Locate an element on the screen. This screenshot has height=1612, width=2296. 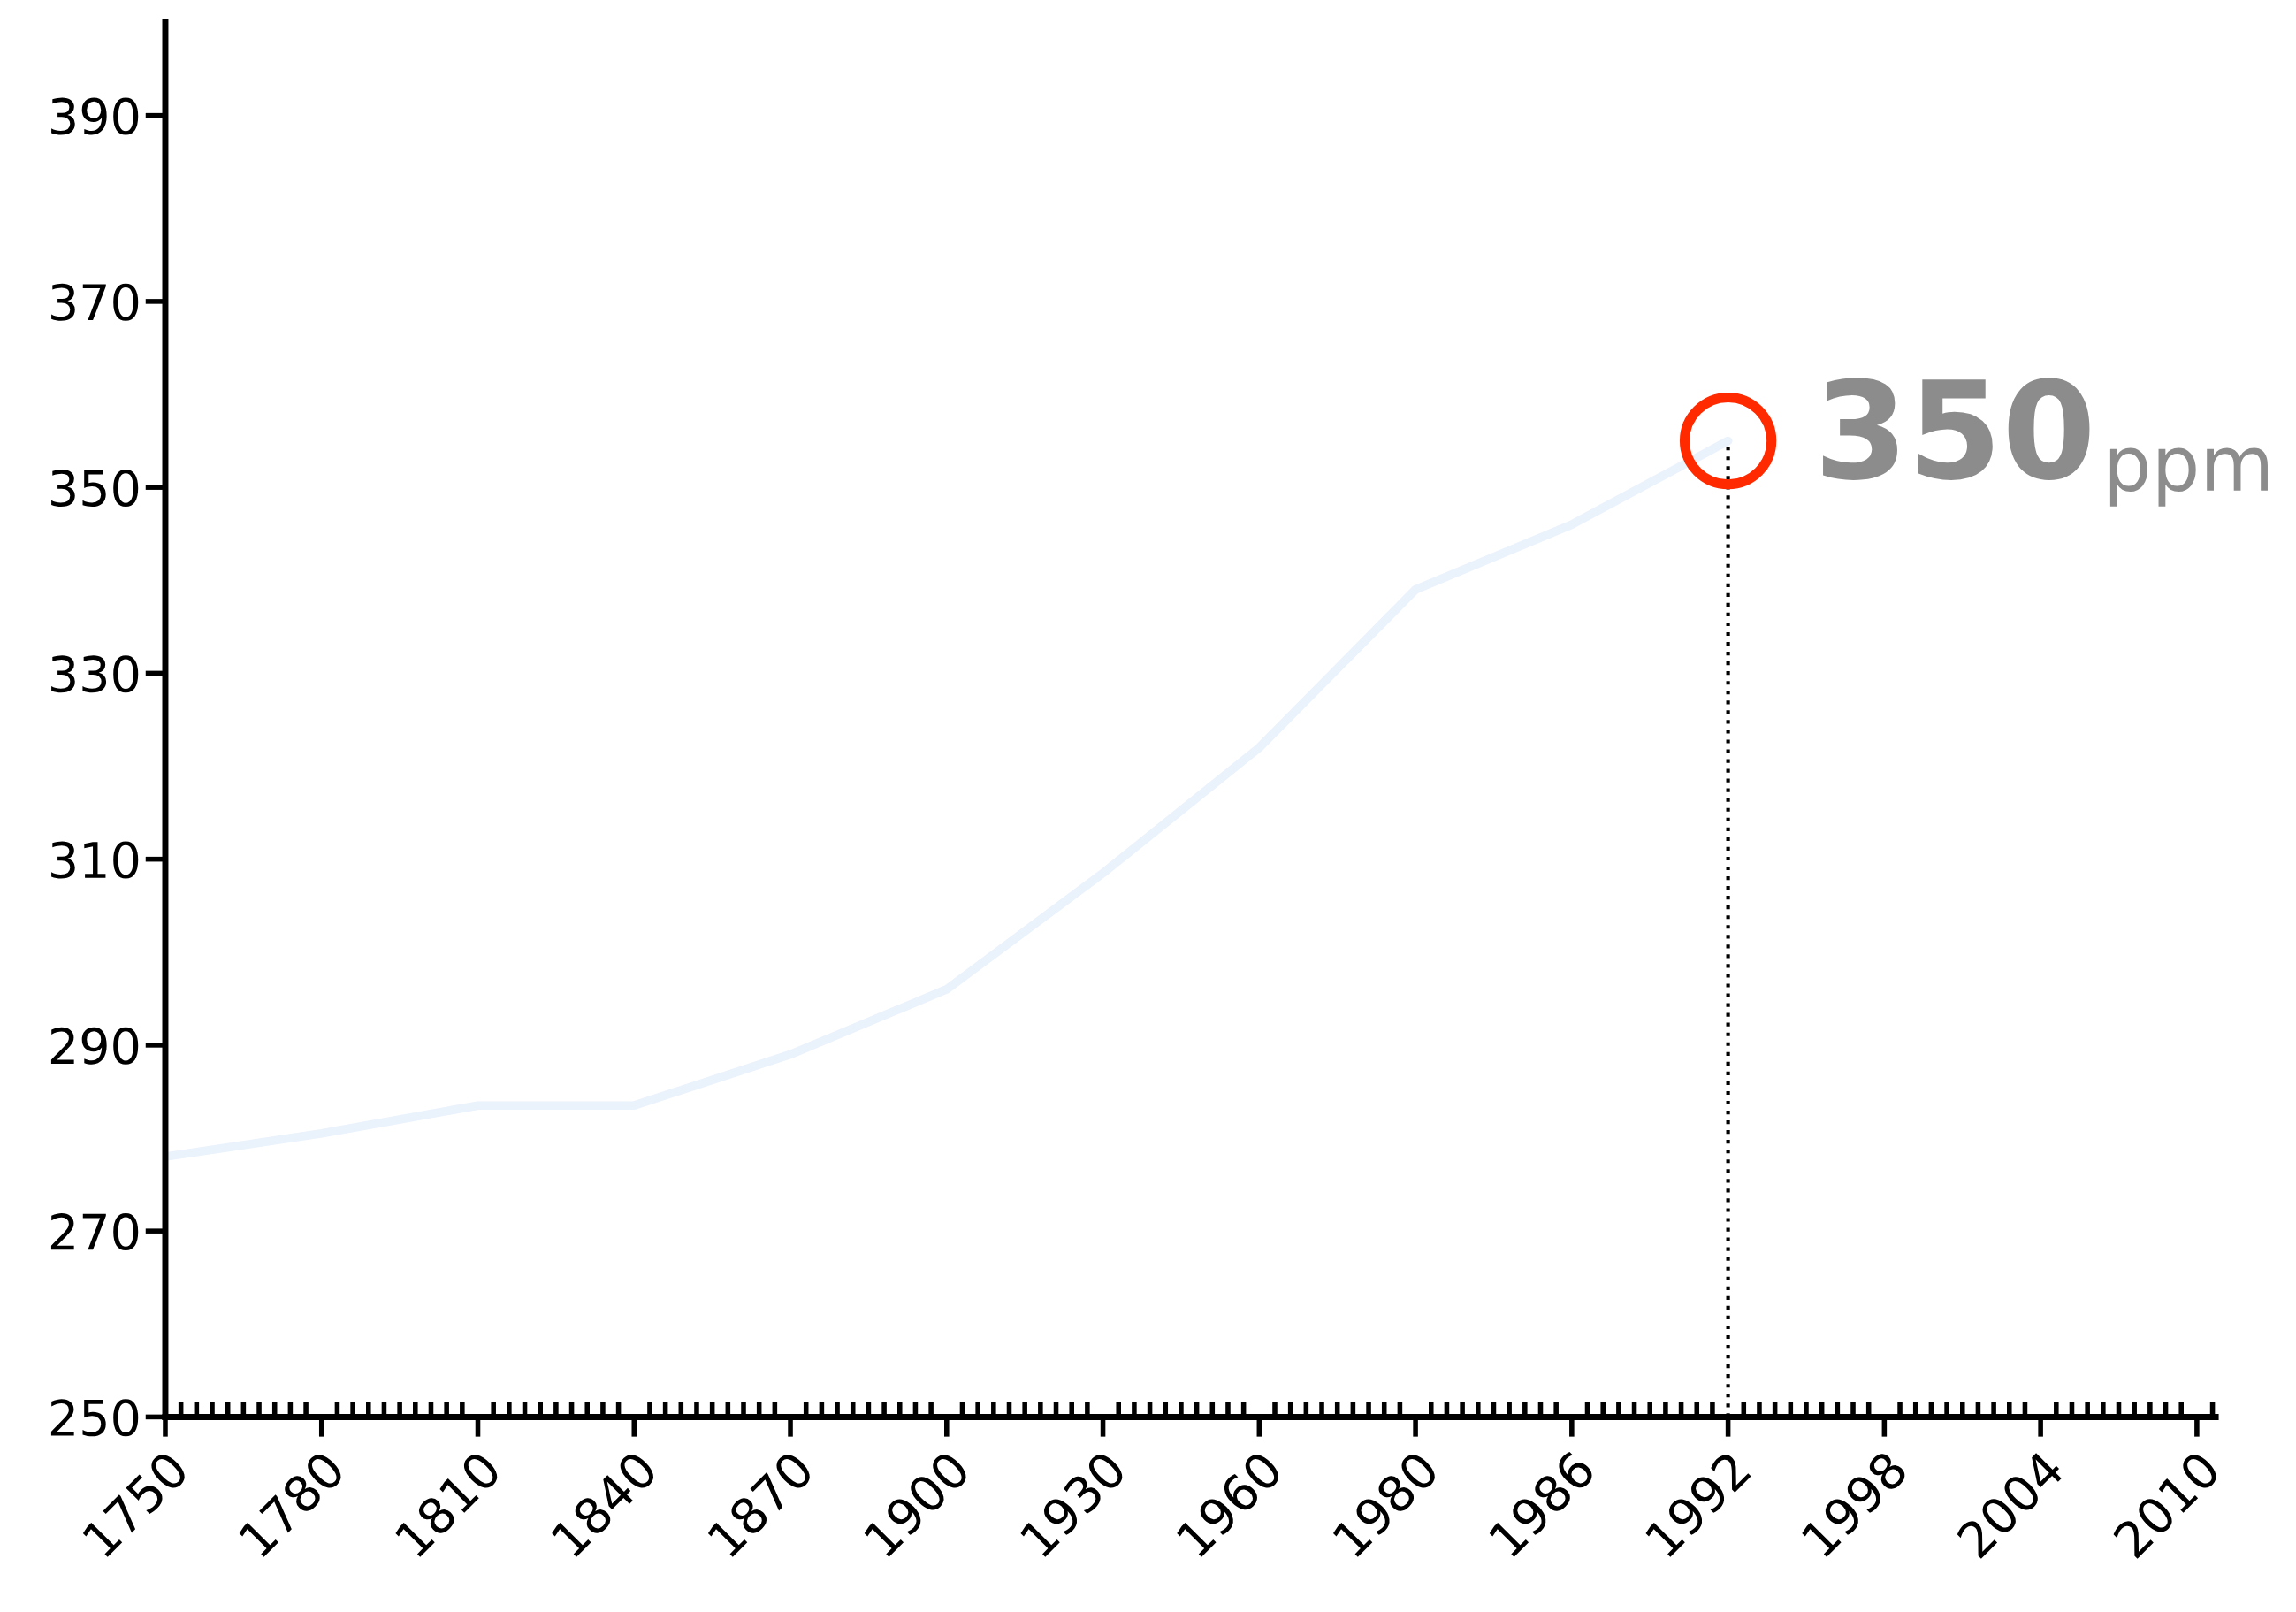
y-tick-label: 250 is located at coordinates (94, 1418).